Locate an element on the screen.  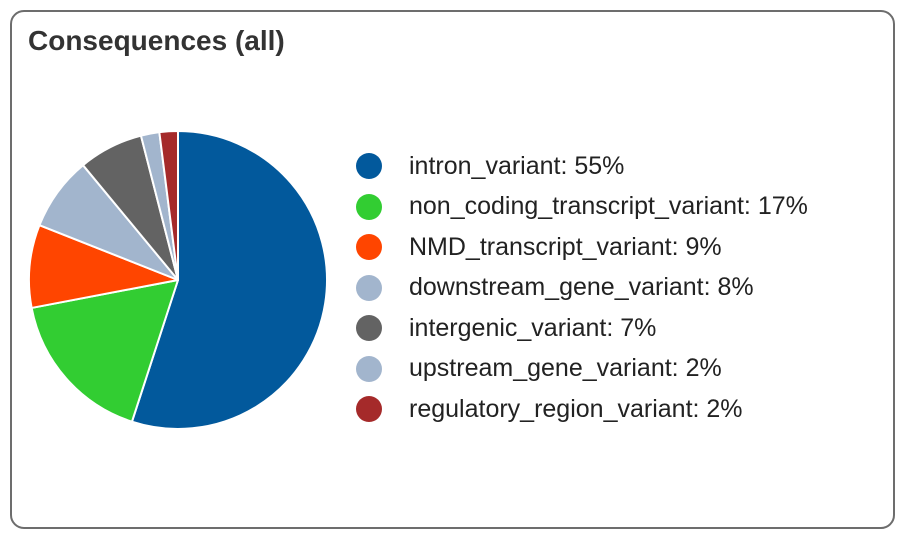
legend-label: regulatory_region_variant: 2% is located at coordinates (576, 408).